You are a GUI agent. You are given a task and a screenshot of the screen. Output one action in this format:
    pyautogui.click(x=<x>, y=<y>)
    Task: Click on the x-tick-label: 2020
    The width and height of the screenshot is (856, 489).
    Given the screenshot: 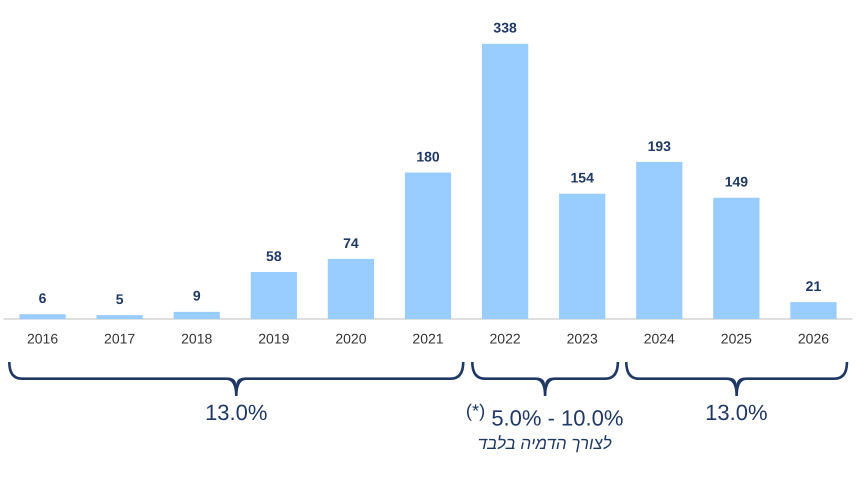 What is the action you would take?
    pyautogui.click(x=351, y=338)
    